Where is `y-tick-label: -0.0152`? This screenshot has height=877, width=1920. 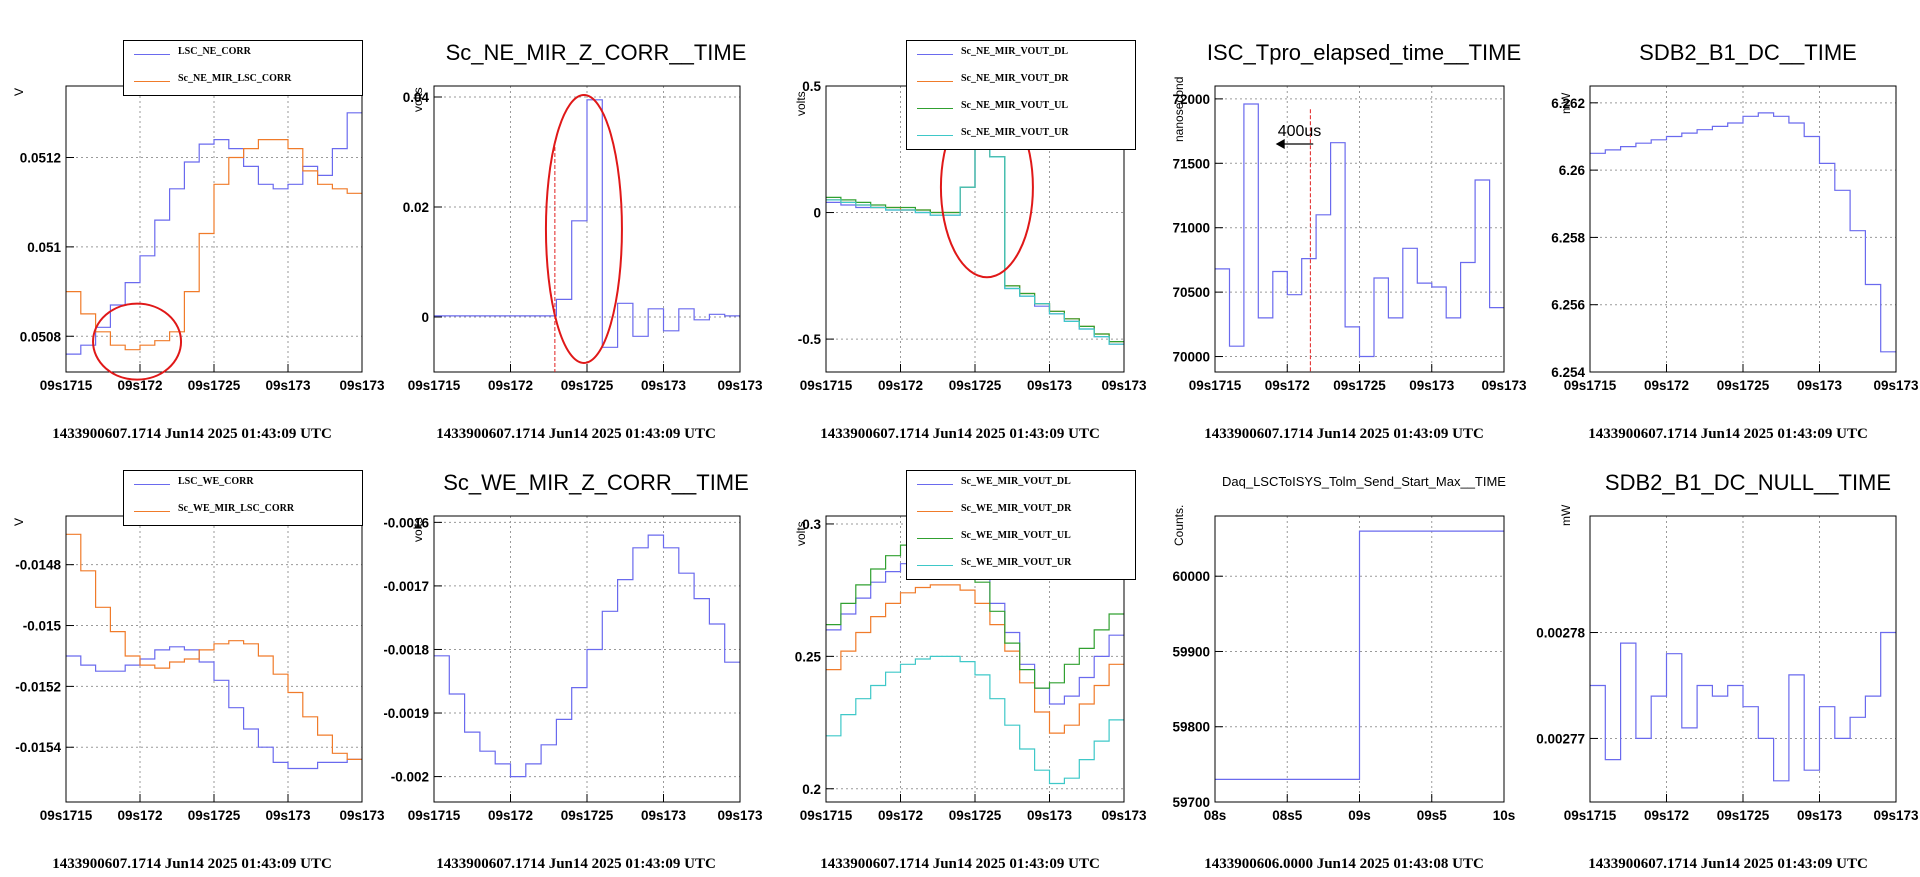
y-tick-label: -0.0152 is located at coordinates (38, 686).